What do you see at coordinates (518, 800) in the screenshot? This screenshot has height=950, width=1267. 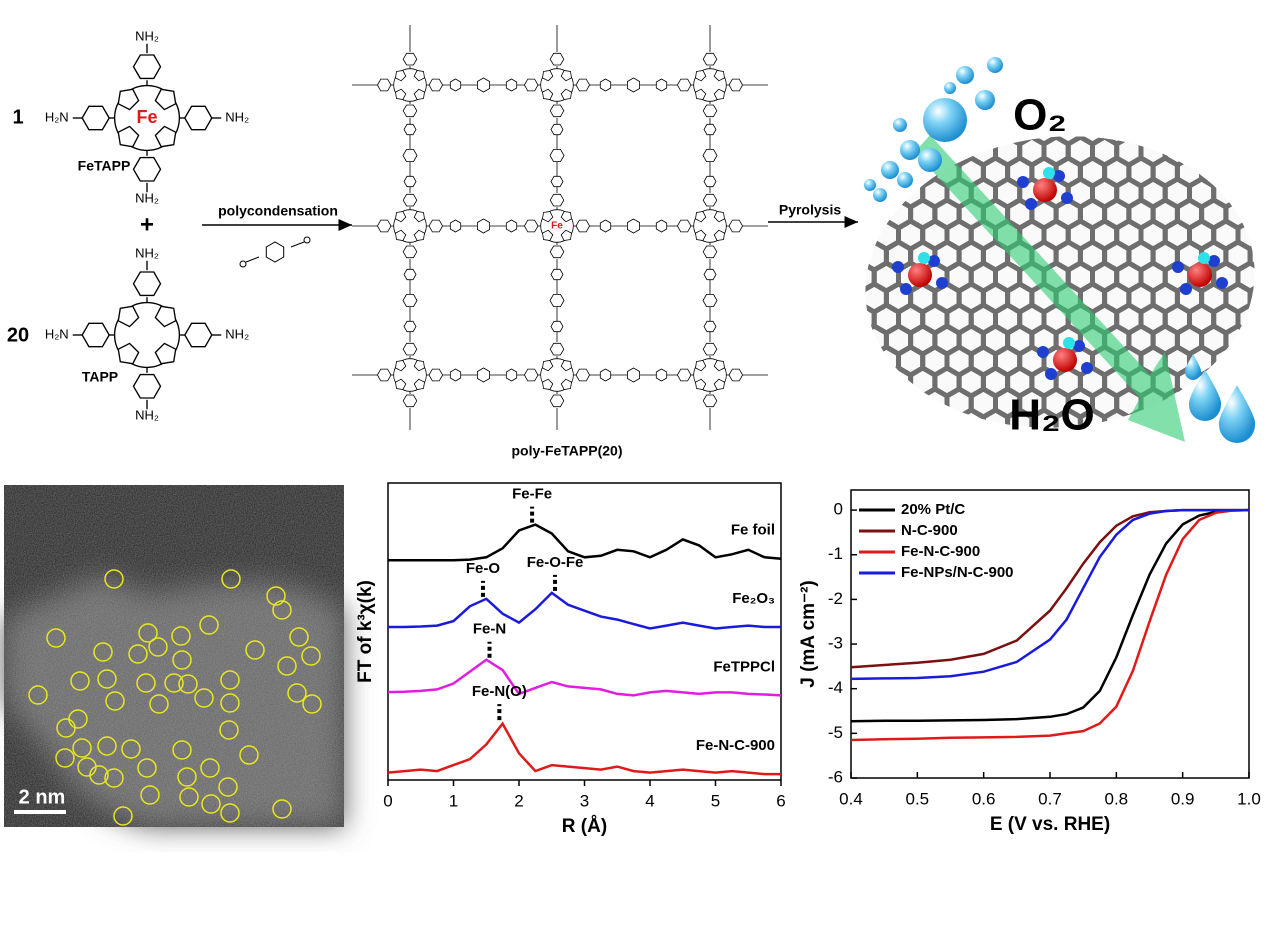 I see `x-tick-label: 2` at bounding box center [518, 800].